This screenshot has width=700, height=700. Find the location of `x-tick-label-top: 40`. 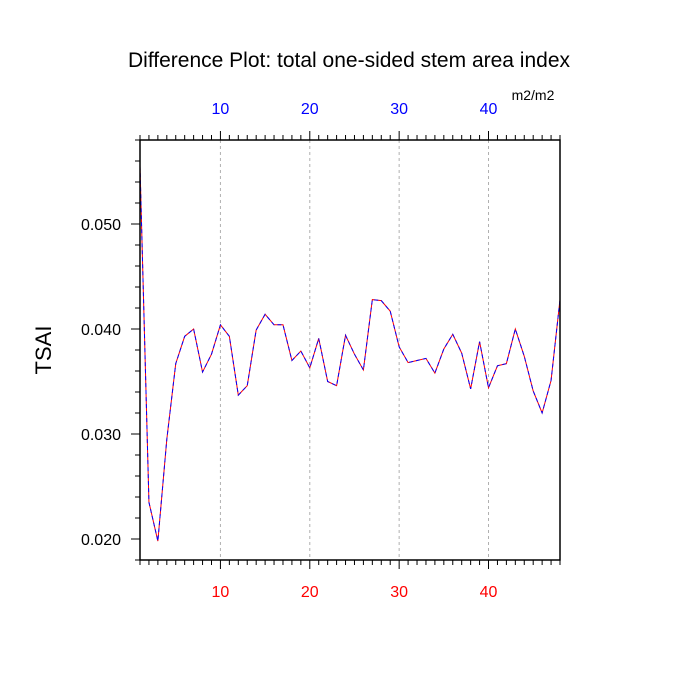

x-tick-label-top: 40 is located at coordinates (489, 109).